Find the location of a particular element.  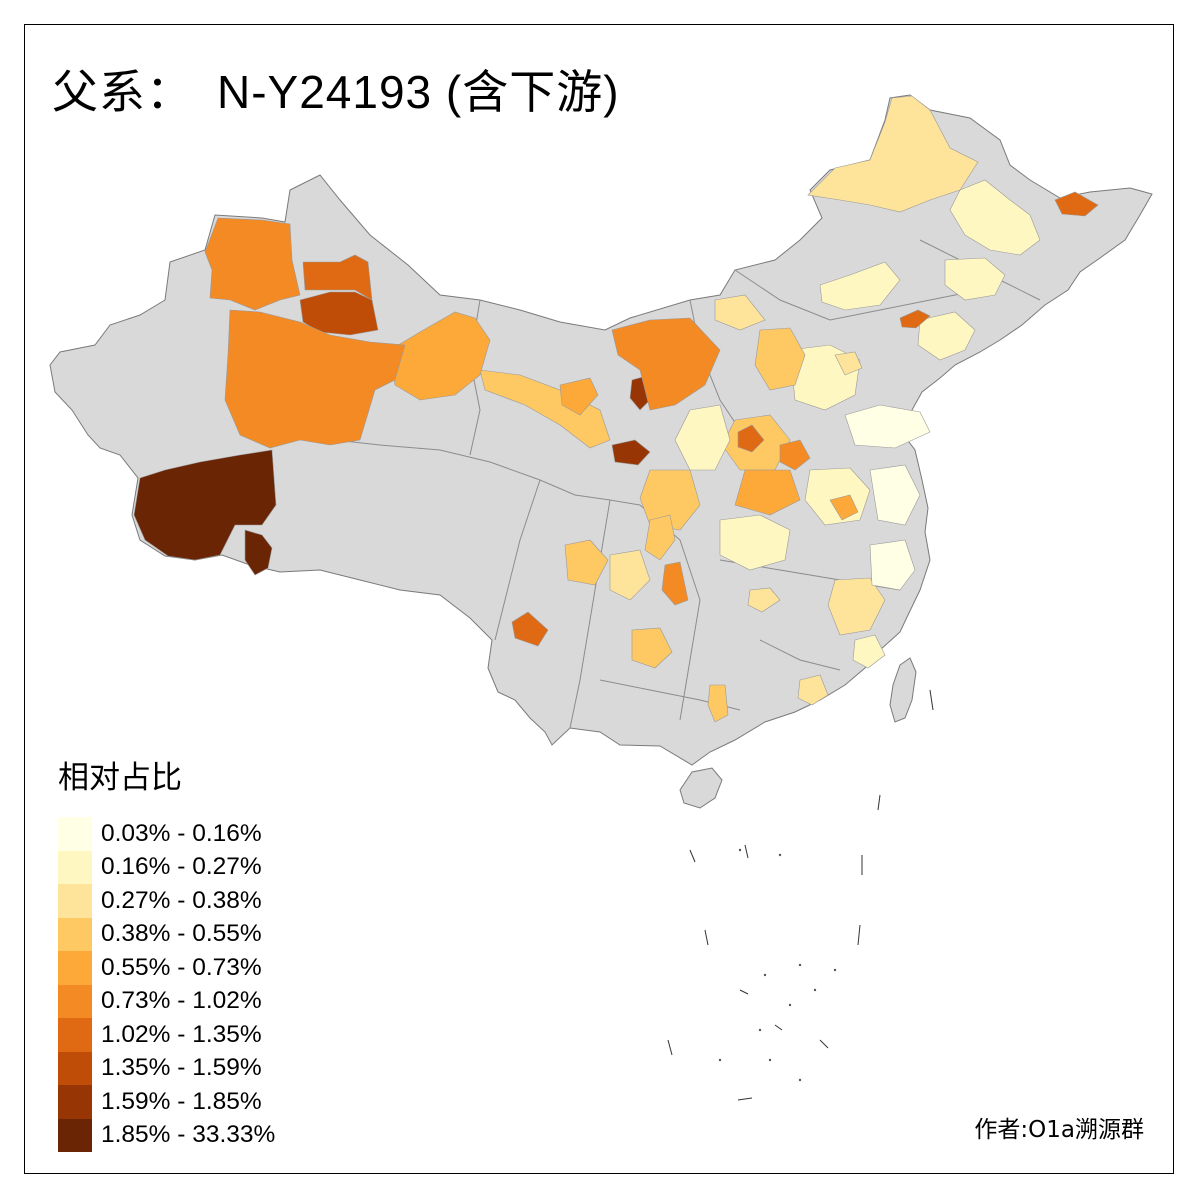

taiwan-island is located at coordinates (903, 690).